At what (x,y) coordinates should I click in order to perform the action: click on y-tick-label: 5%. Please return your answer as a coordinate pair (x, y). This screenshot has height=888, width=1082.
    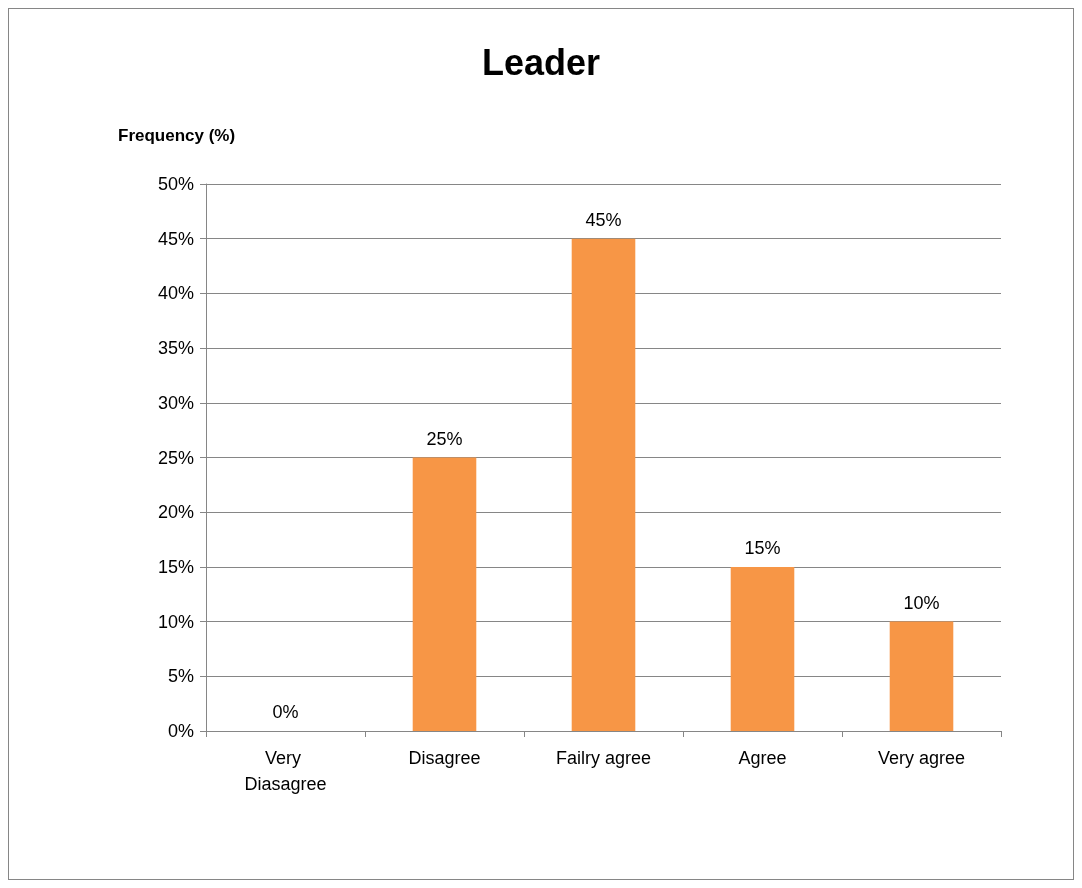
    Looking at the image, I should click on (180, 676).